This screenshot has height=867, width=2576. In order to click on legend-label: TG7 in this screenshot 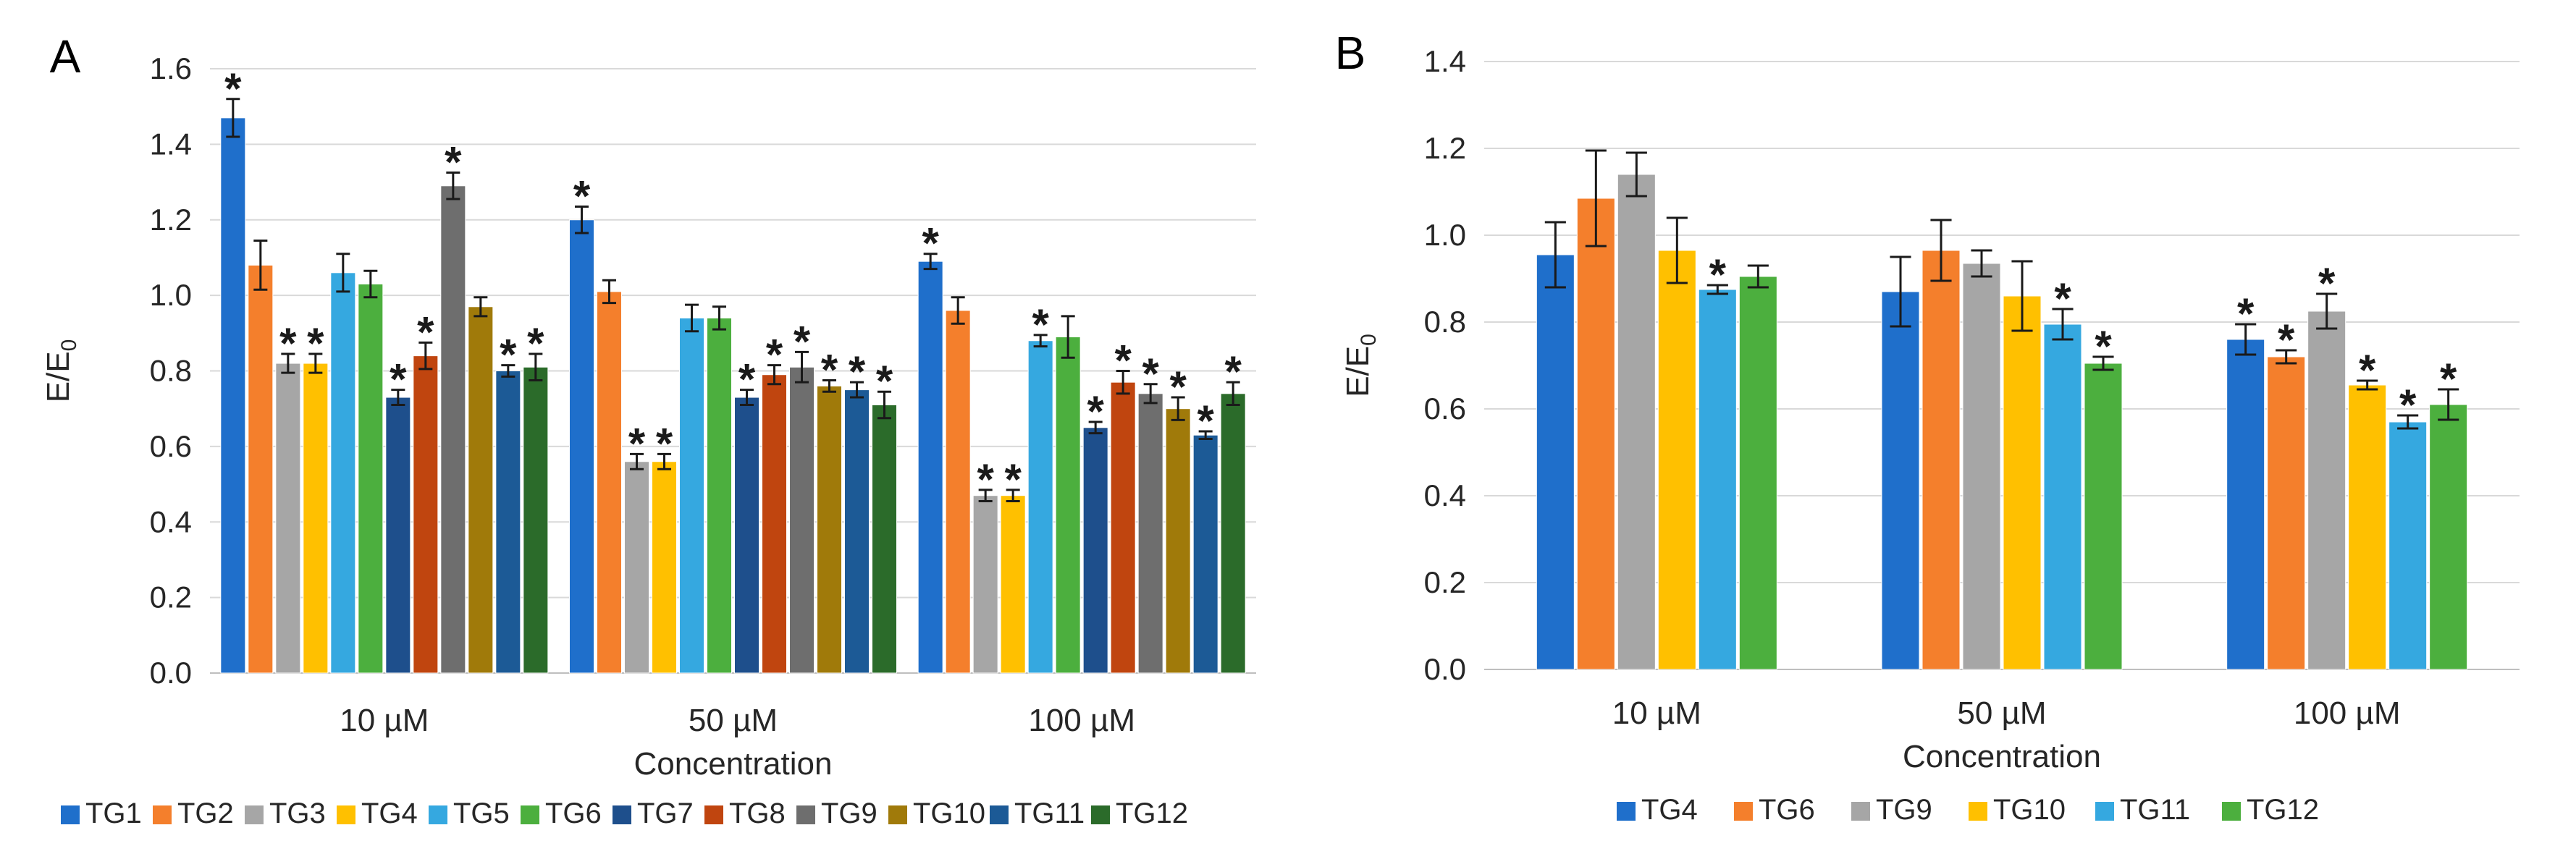, I will do `click(665, 813)`.